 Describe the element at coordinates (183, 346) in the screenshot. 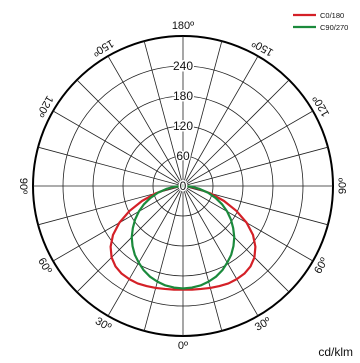

I see `angle-label: 0º` at that location.